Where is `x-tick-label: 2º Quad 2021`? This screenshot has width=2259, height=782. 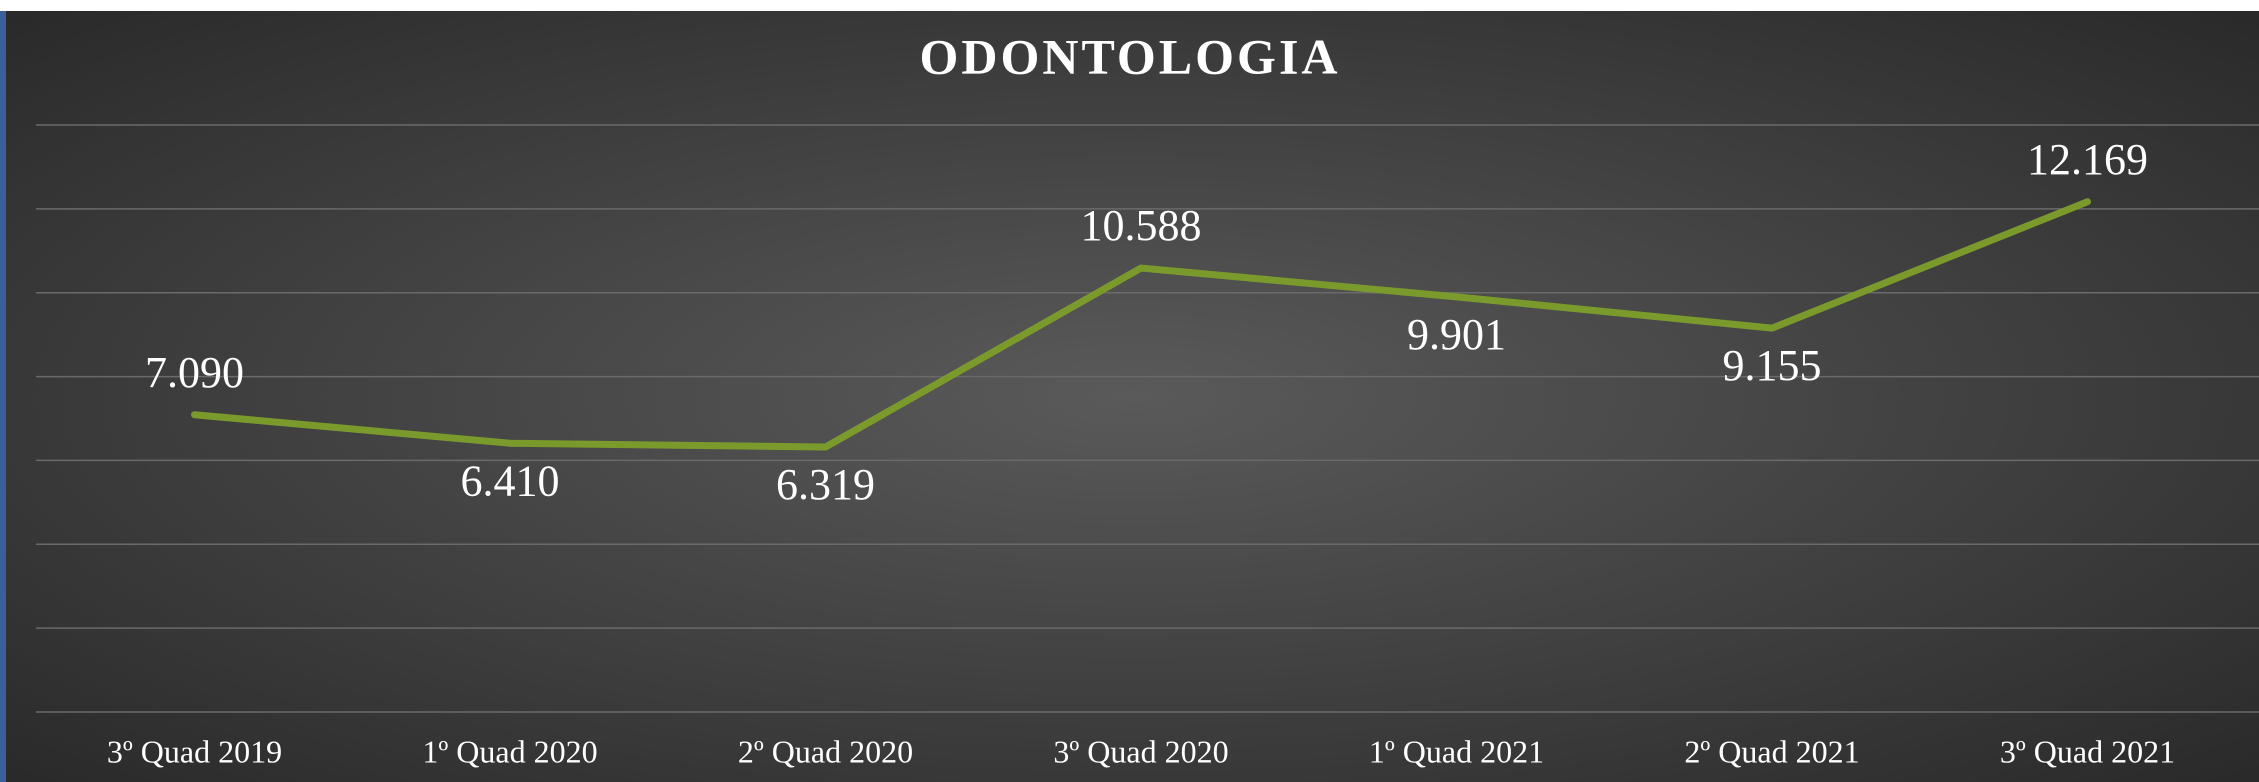 x-tick-label: 2º Quad 2021 is located at coordinates (1771, 751).